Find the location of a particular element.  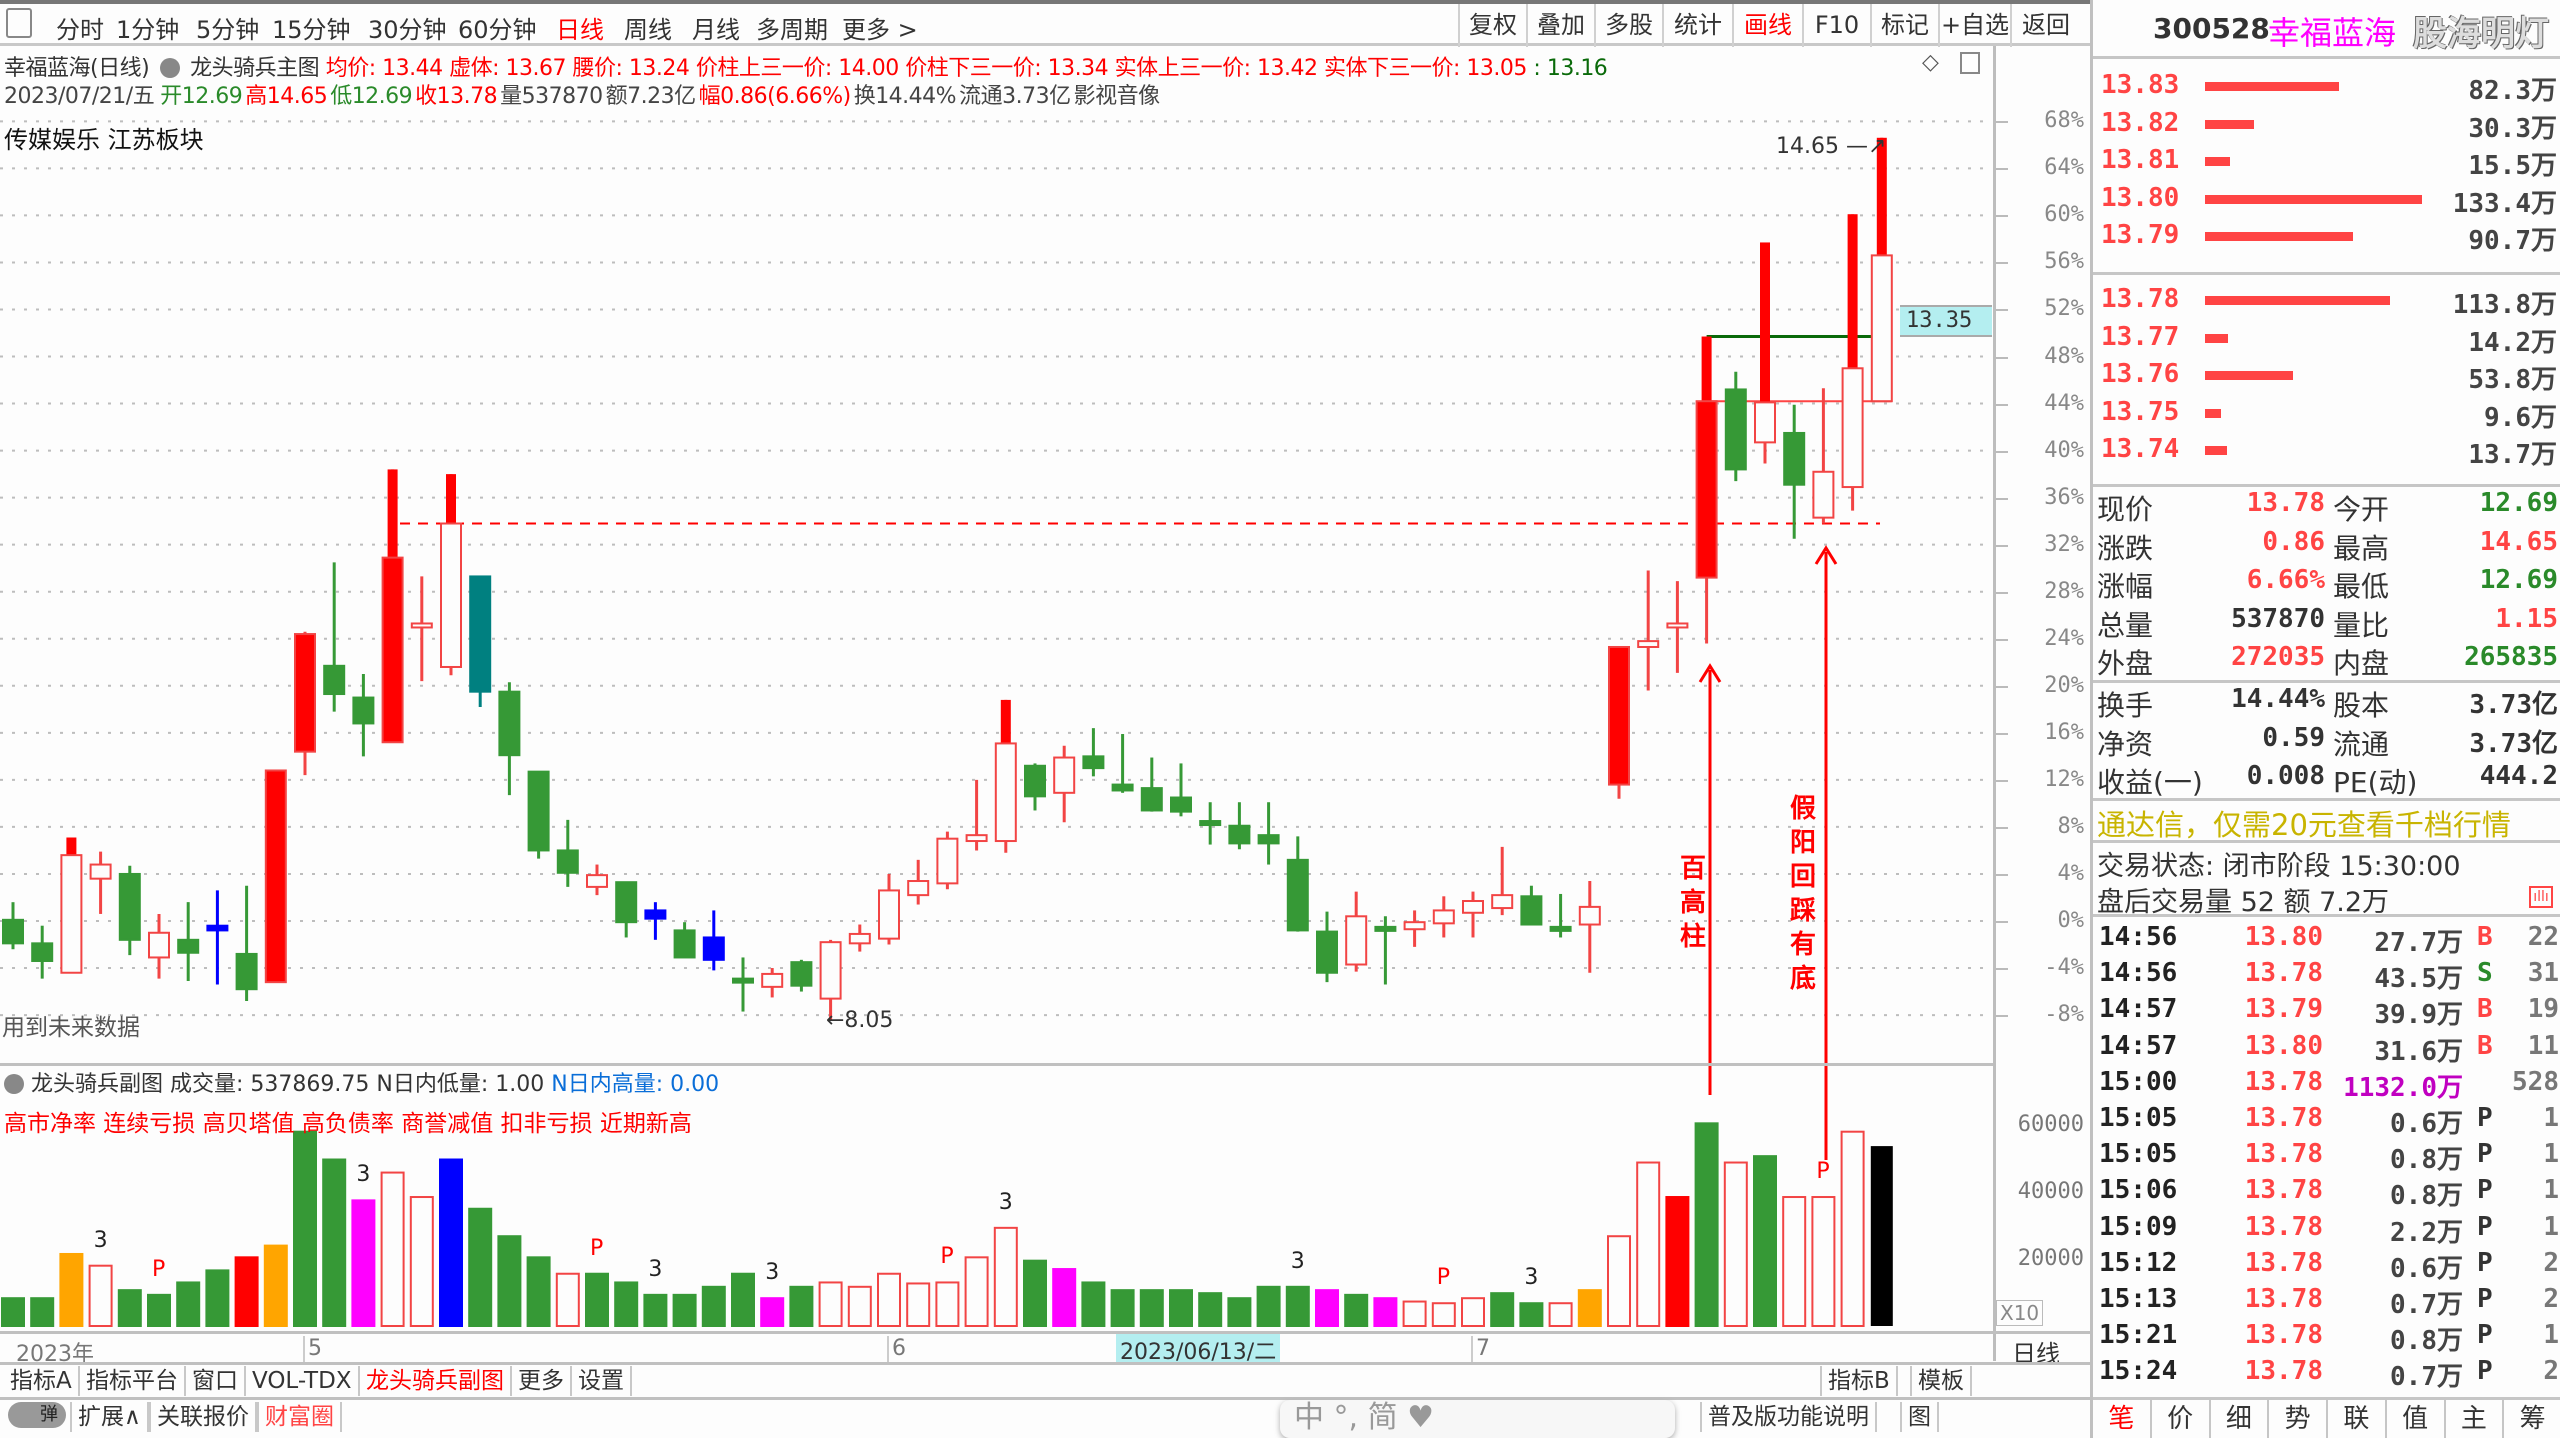

period-tab-4: 30分钟 is located at coordinates (407, 30).